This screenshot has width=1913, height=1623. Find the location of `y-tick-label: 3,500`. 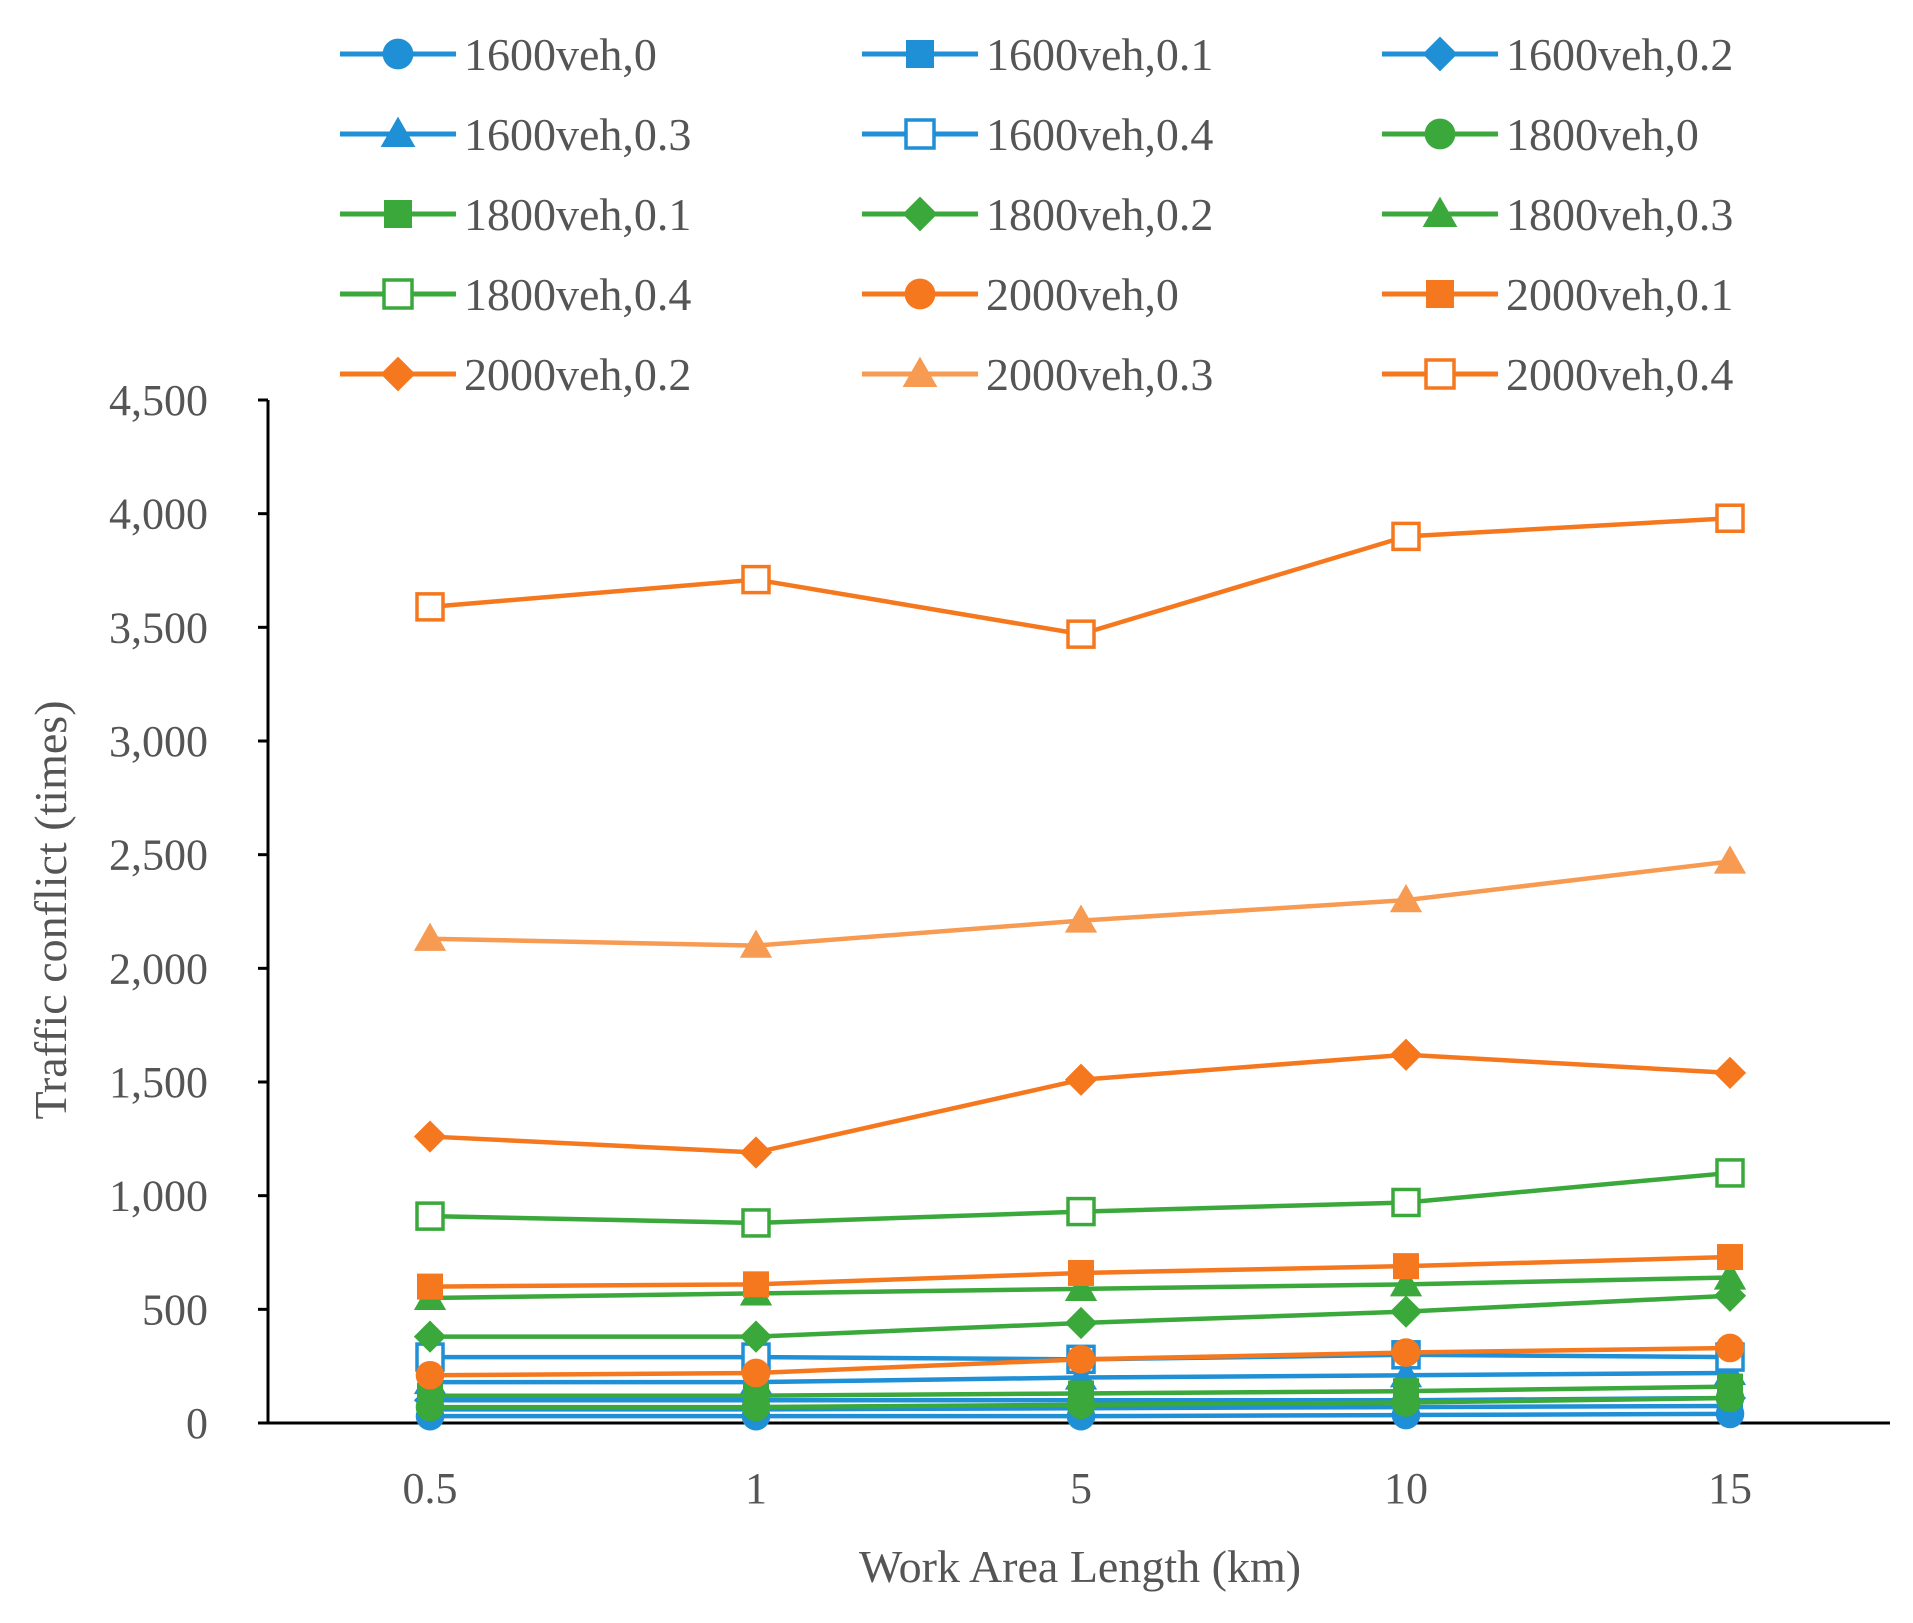

y-tick-label: 3,500 is located at coordinates (158, 627).